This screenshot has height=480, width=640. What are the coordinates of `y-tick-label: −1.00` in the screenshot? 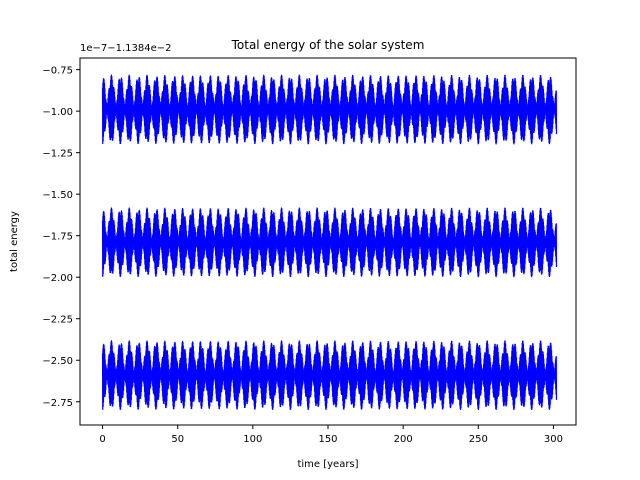 It's located at (57, 112).